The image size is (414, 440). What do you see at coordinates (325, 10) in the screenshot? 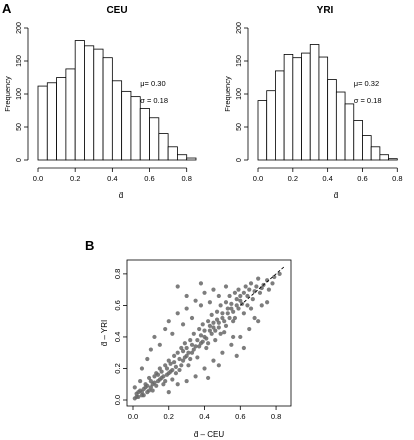
I see `chart-title: YRI` at bounding box center [325, 10].